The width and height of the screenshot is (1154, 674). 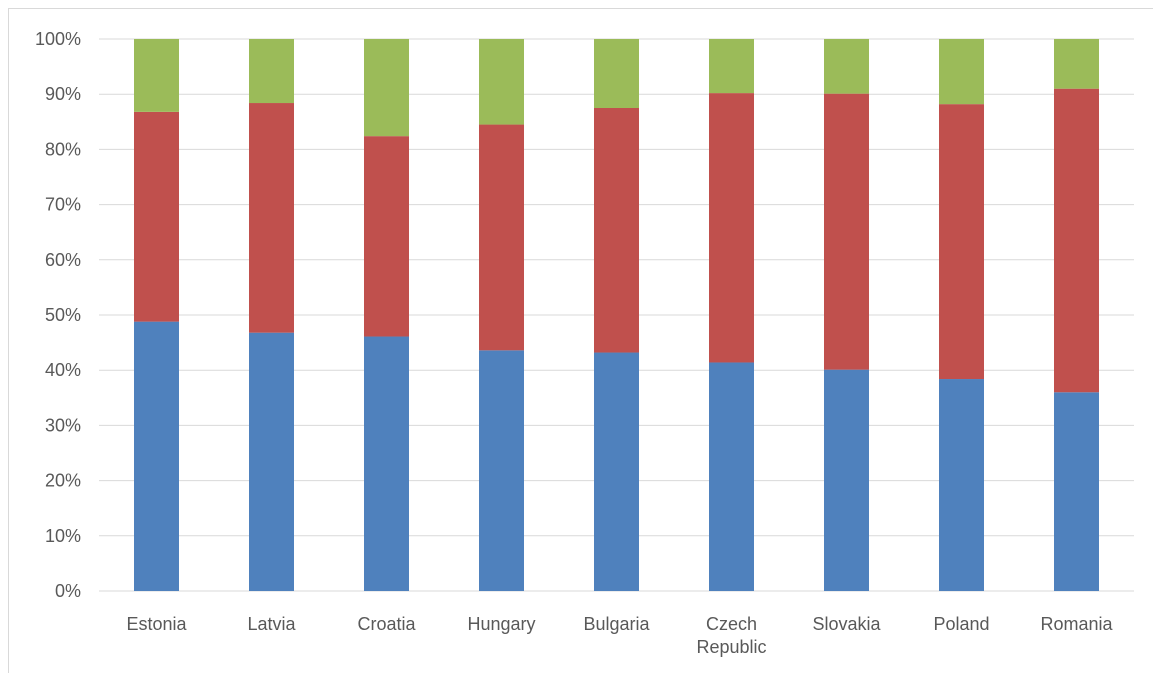 What do you see at coordinates (63, 205) in the screenshot?
I see `y-tick-label: 70%` at bounding box center [63, 205].